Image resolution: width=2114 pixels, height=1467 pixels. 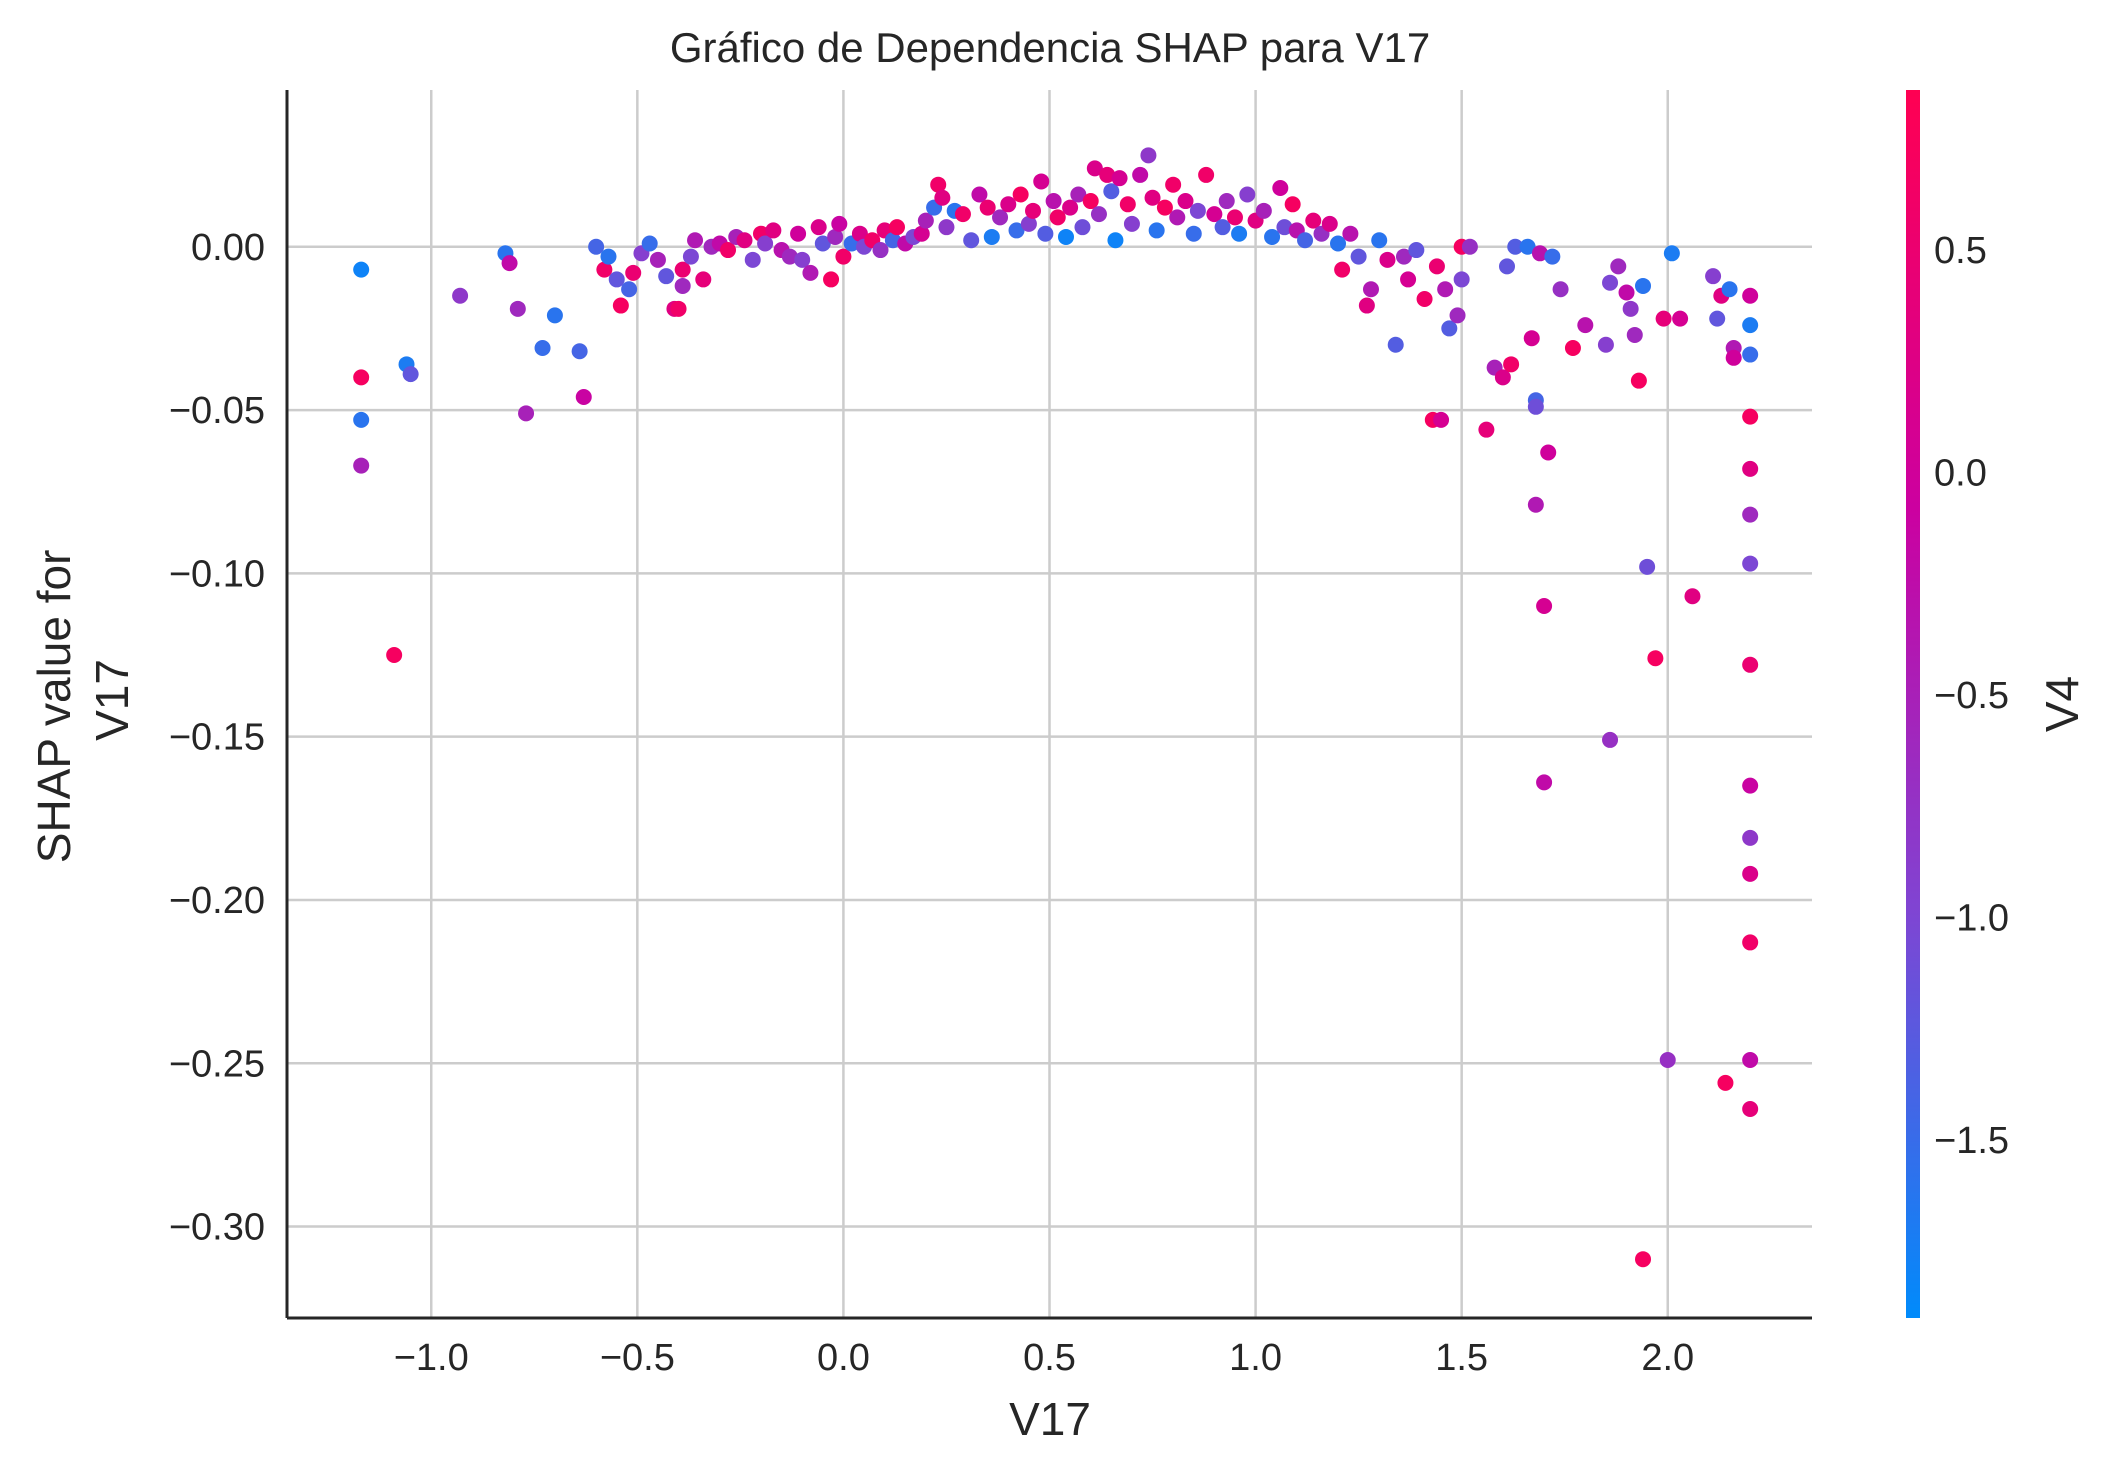 I want to click on colorbar-tick-label: −0.5, so click(x=1971, y=696).